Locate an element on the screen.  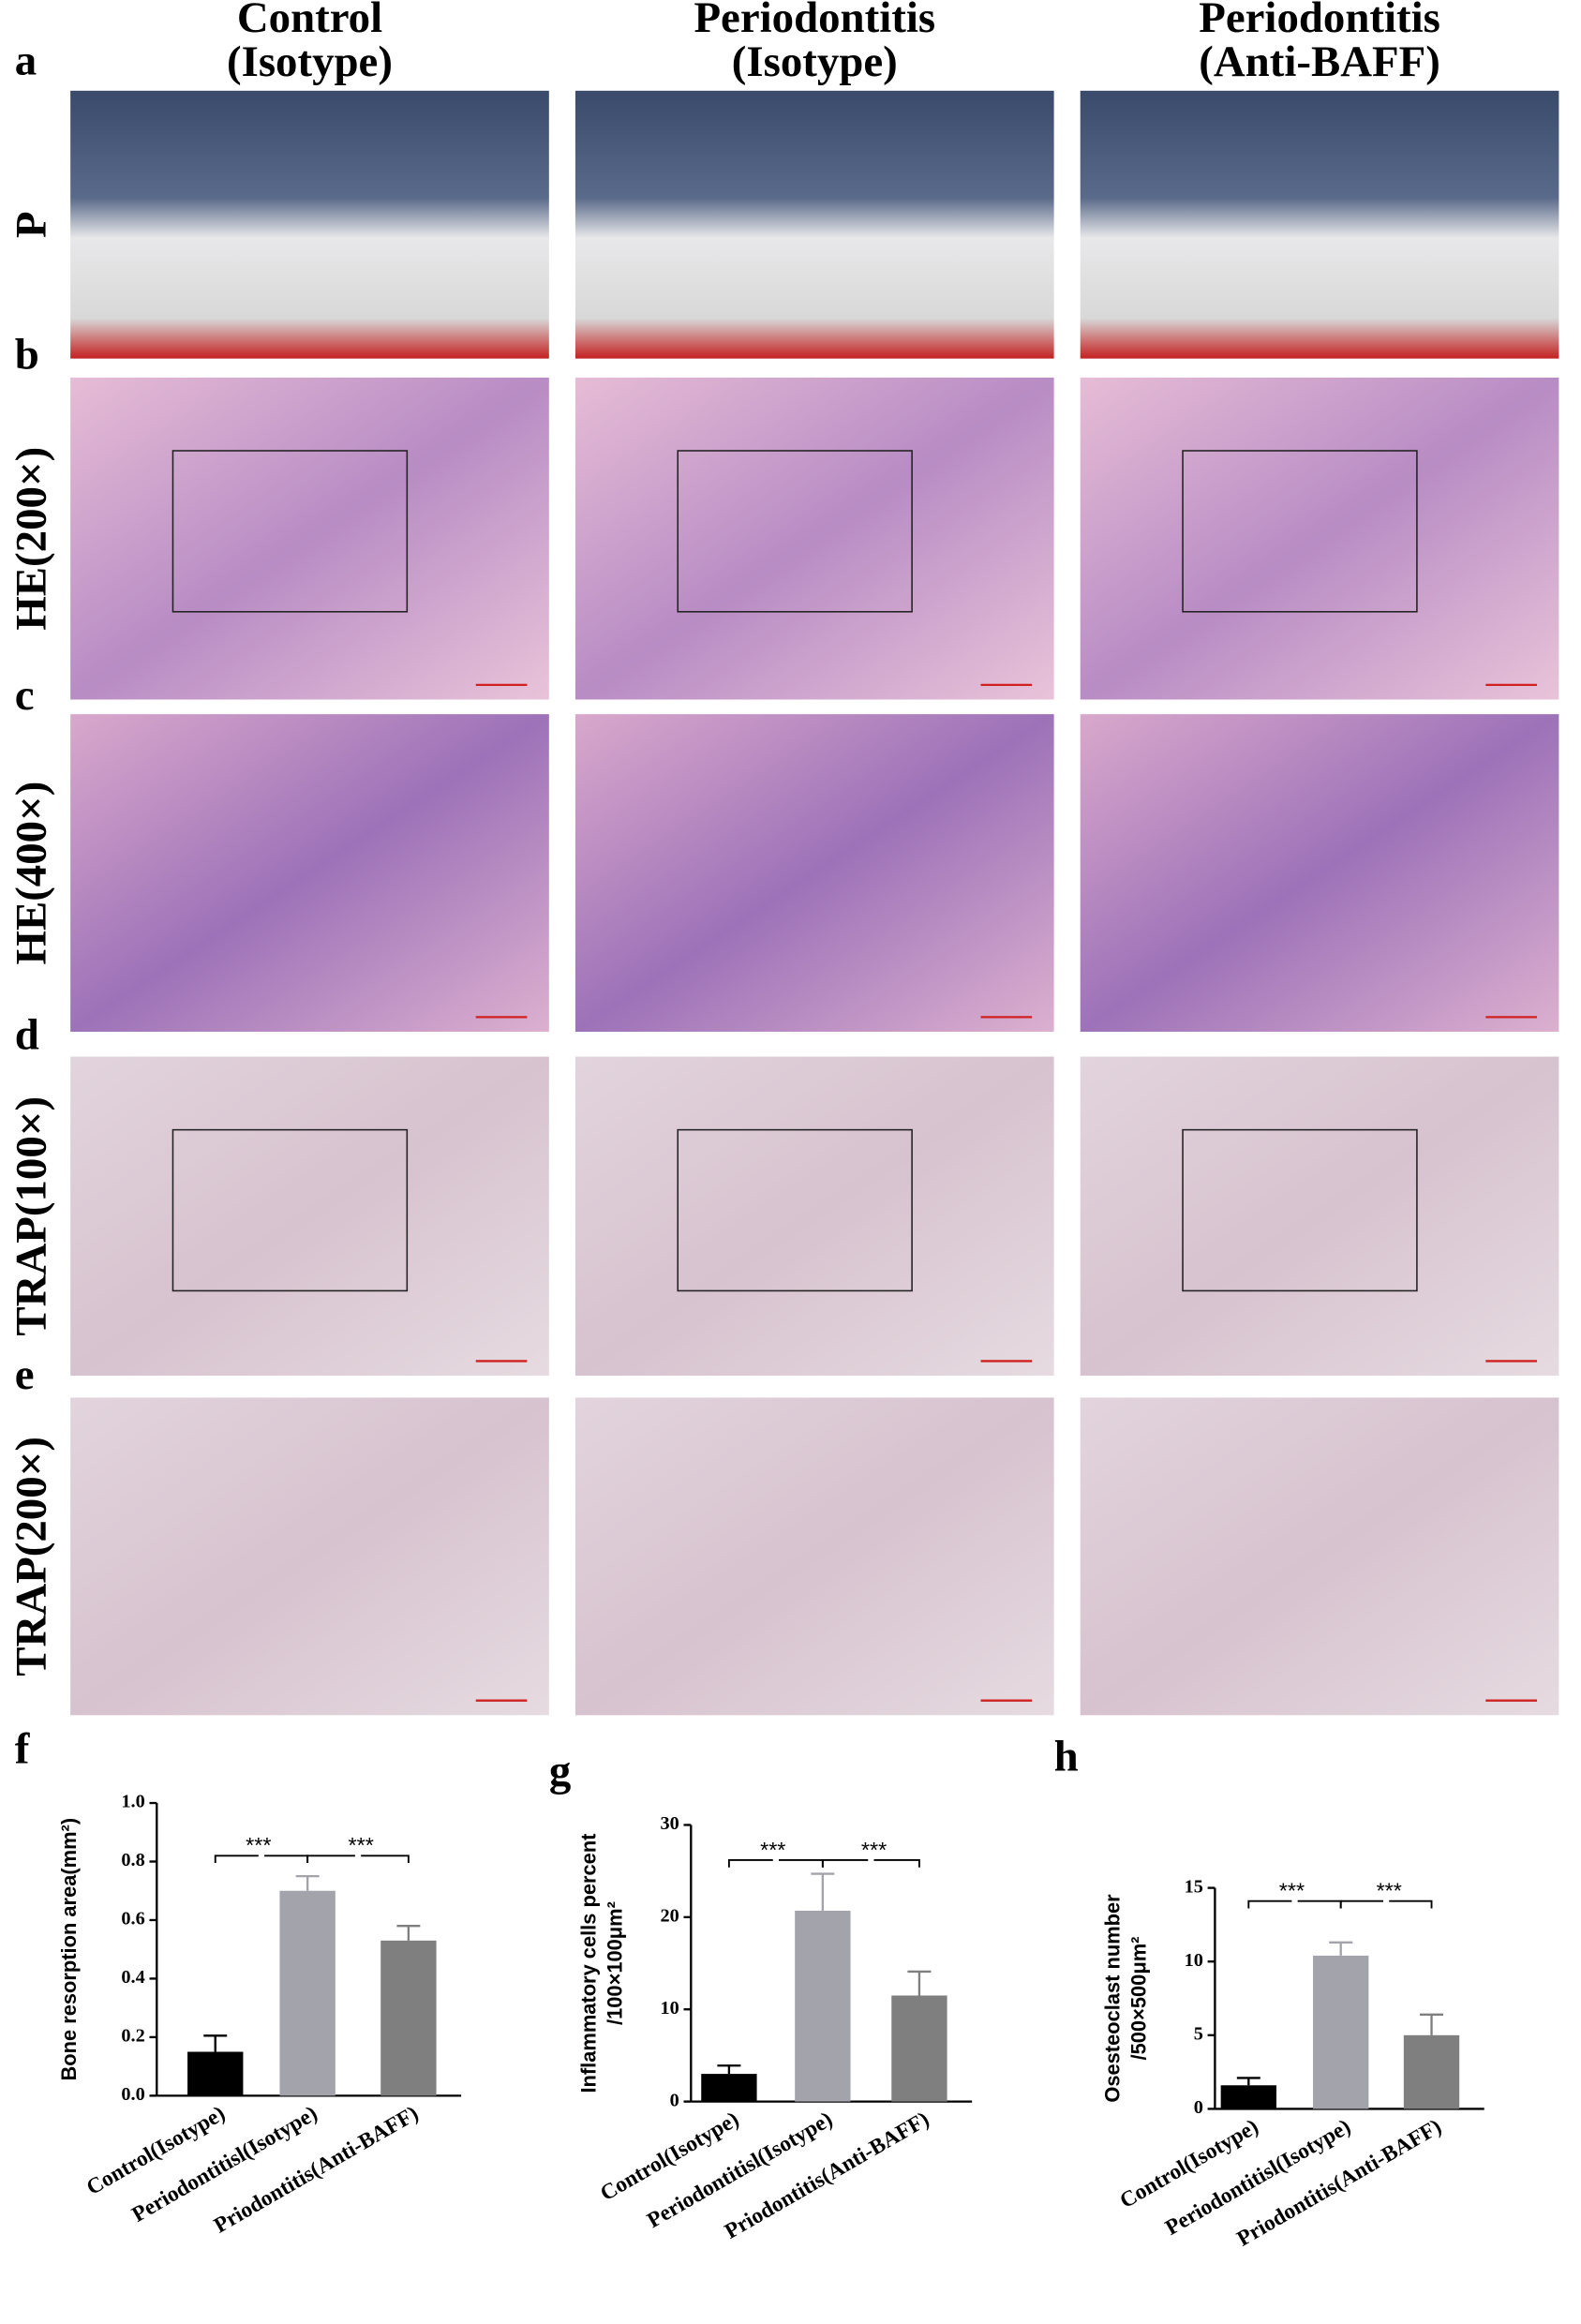
panel-letter: g is located at coordinates (560, 1771).